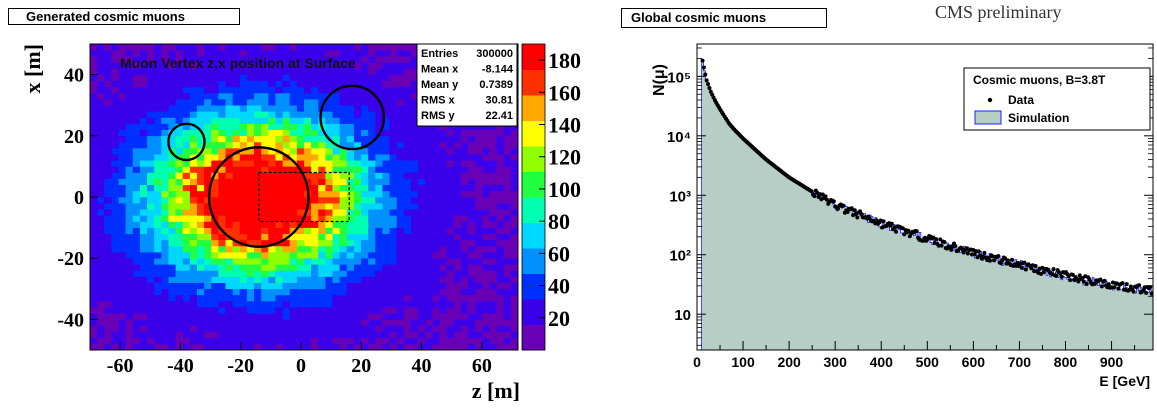 This screenshot has height=408, width=1157. I want to click on x-tick-label: 500, so click(928, 362).